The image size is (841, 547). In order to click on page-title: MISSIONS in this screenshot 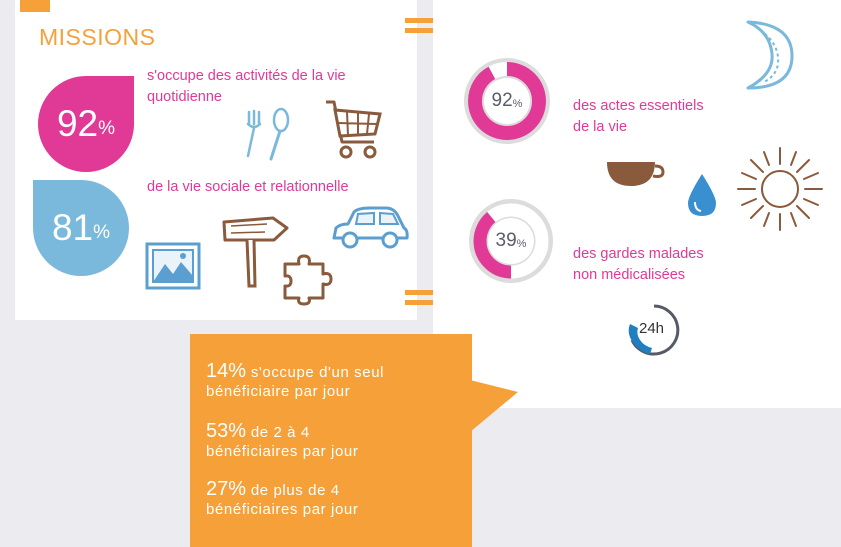, I will do `click(97, 37)`.